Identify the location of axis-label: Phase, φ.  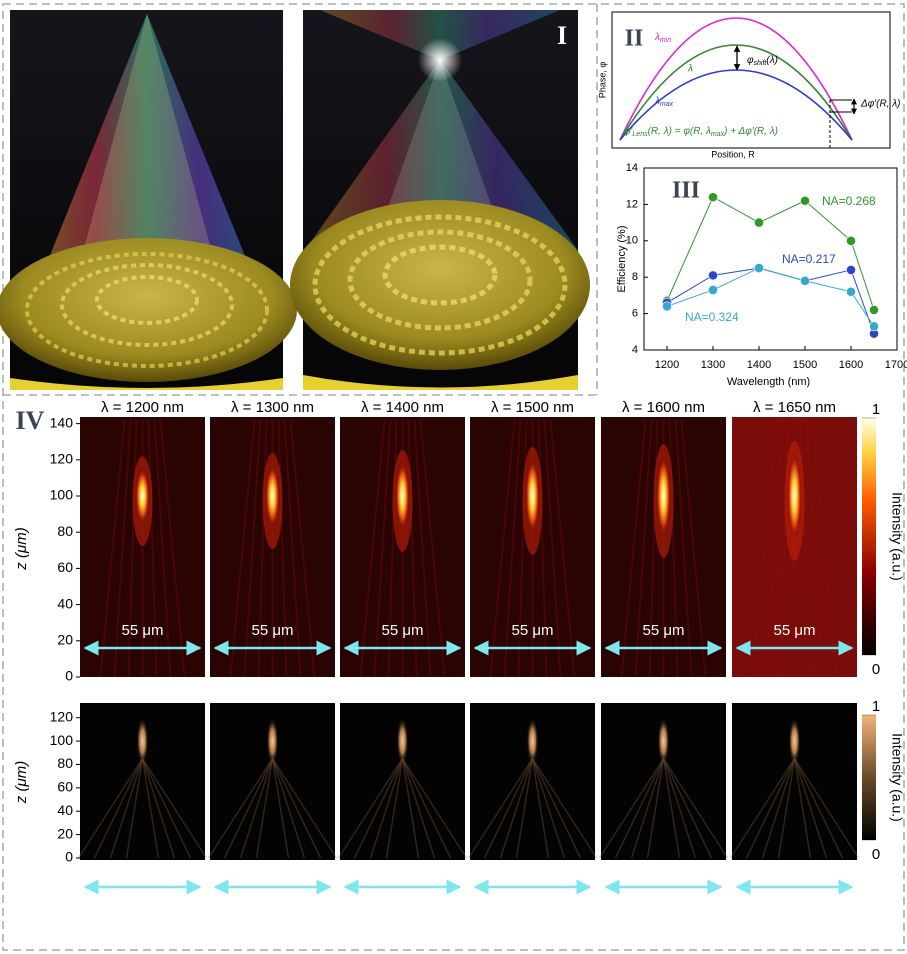
(602, 80).